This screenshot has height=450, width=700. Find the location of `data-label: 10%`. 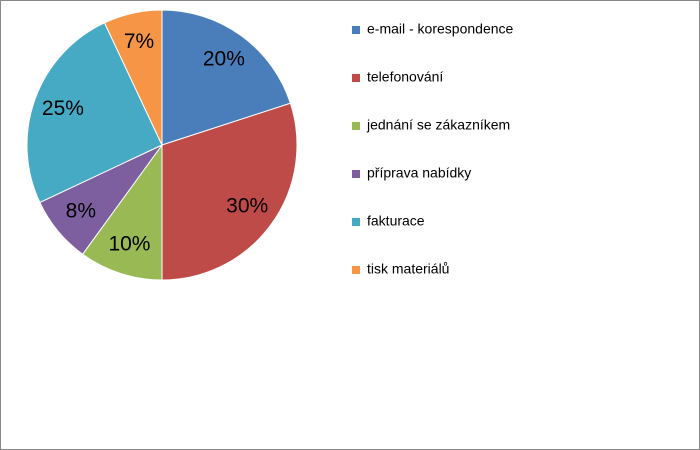

data-label: 10% is located at coordinates (129, 244).